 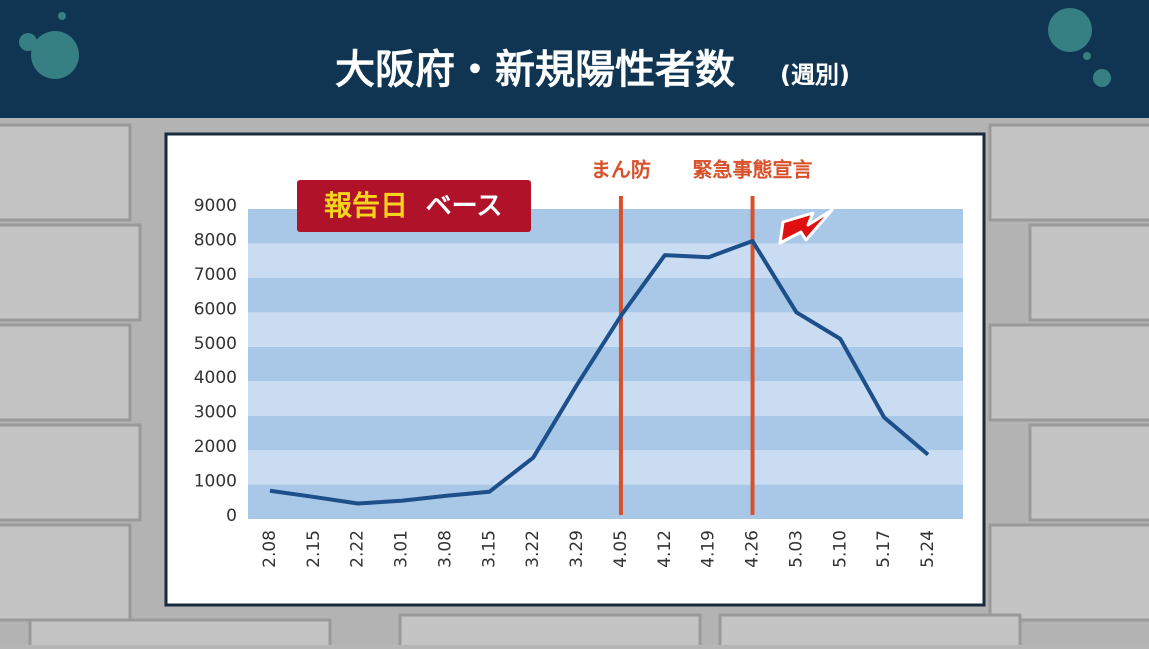 What do you see at coordinates (445, 549) in the screenshot?
I see `x-tick-label: 3.08` at bounding box center [445, 549].